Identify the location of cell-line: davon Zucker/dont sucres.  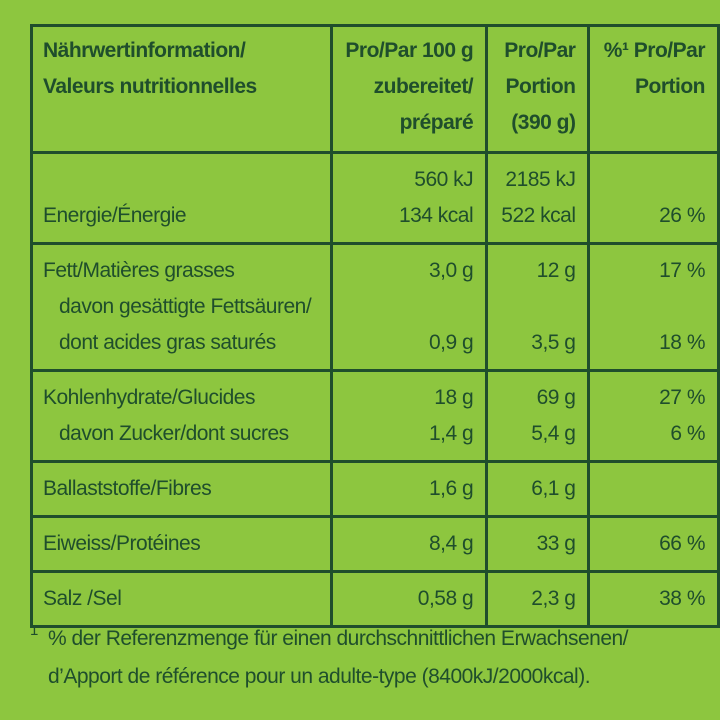
(174, 433).